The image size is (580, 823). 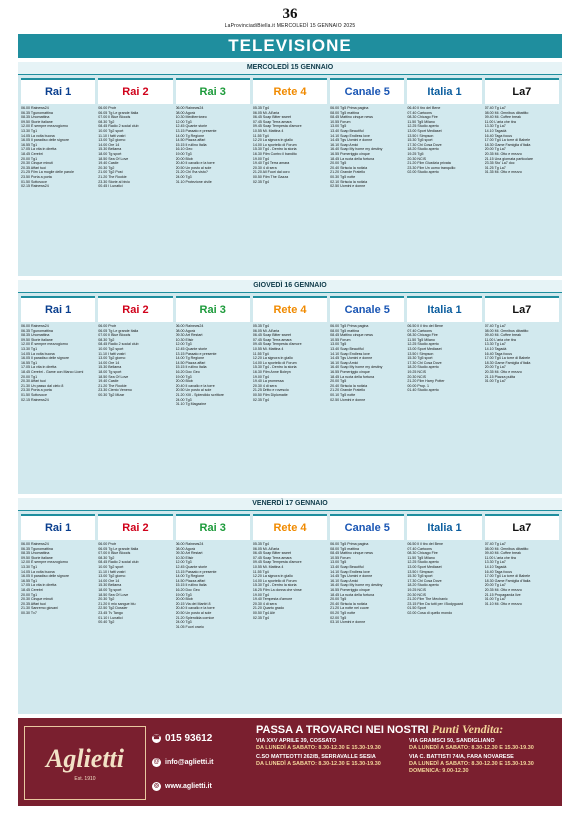 What do you see at coordinates (338, 617) in the screenshot?
I see `program-row: 02.00 Tg5` at bounding box center [338, 617].